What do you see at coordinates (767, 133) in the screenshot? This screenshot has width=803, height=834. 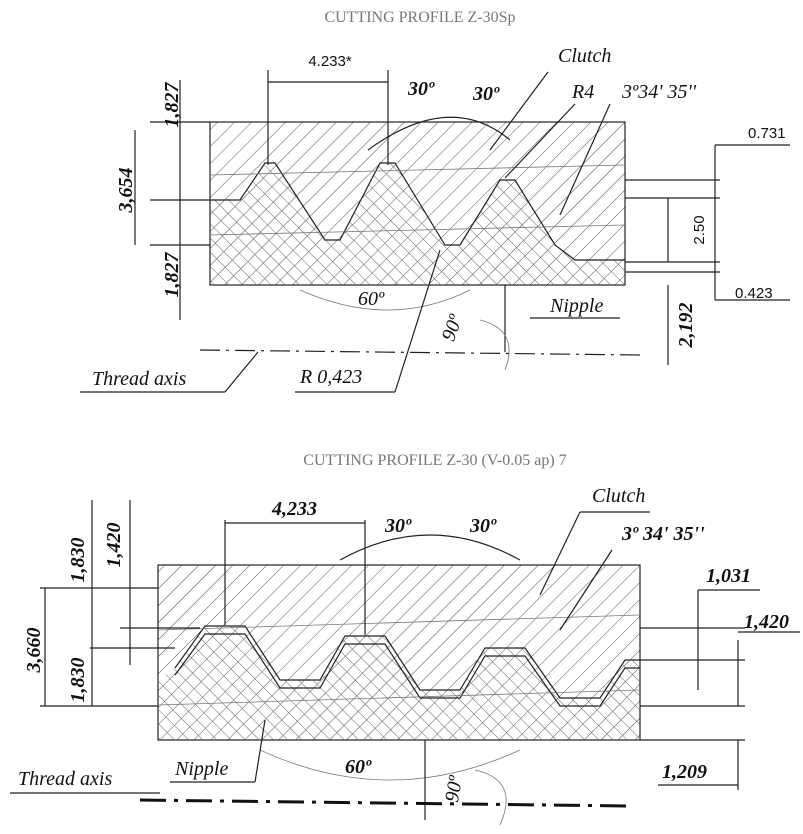 I see `label: 0.731` at bounding box center [767, 133].